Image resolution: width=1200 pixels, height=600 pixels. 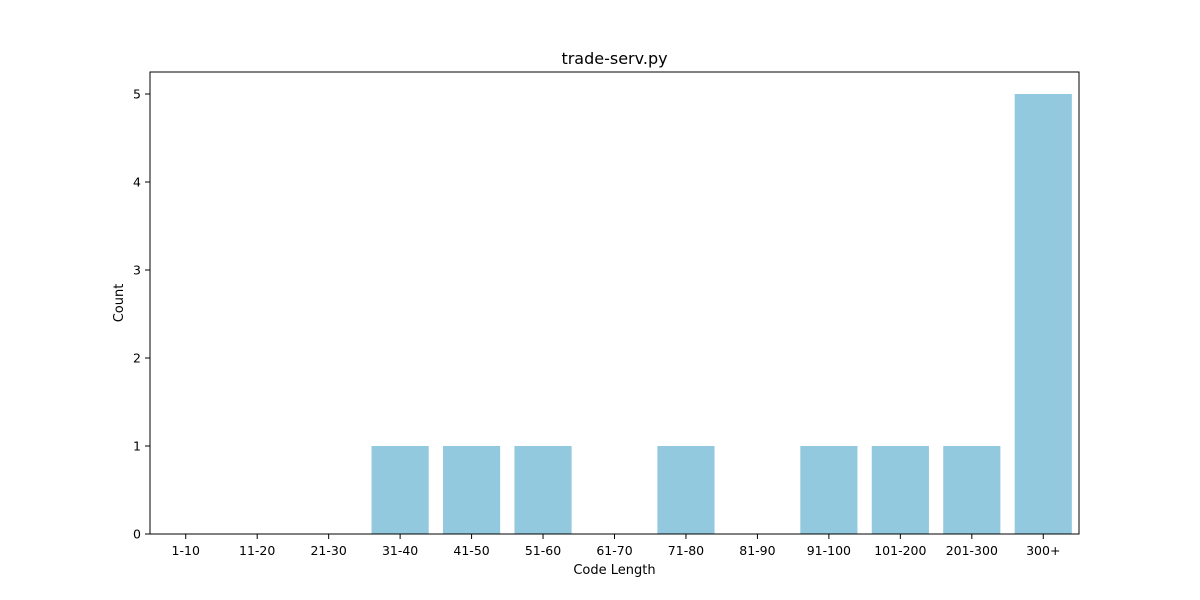 I want to click on bar-300+, so click(x=1043, y=314).